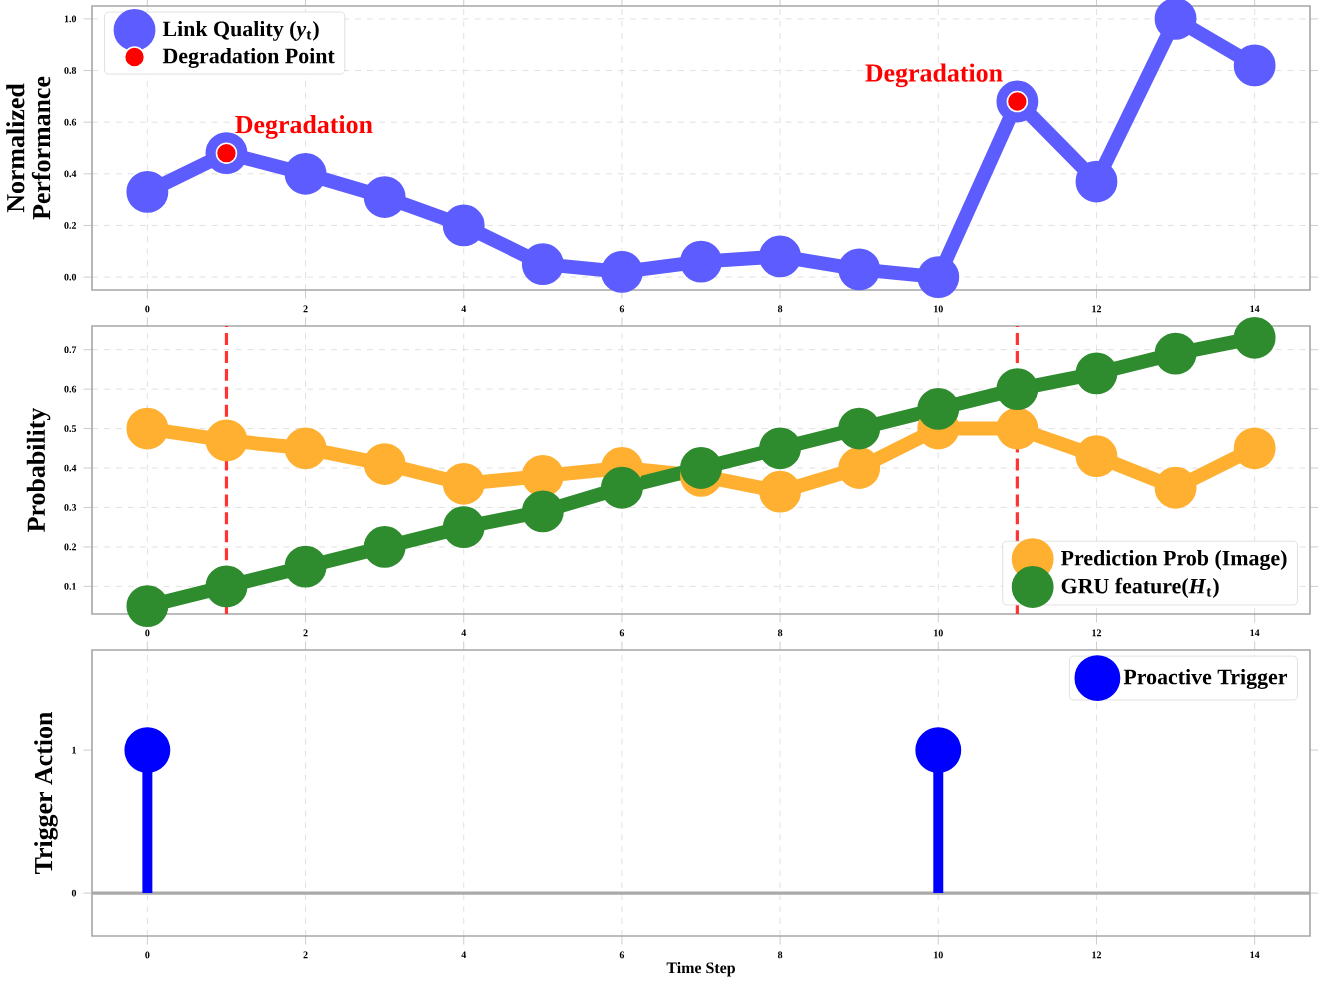 Image resolution: width=1318 pixels, height=992 pixels. What do you see at coordinates (1205, 678) in the screenshot?
I see `legend-label: Proactive Trigger` at bounding box center [1205, 678].